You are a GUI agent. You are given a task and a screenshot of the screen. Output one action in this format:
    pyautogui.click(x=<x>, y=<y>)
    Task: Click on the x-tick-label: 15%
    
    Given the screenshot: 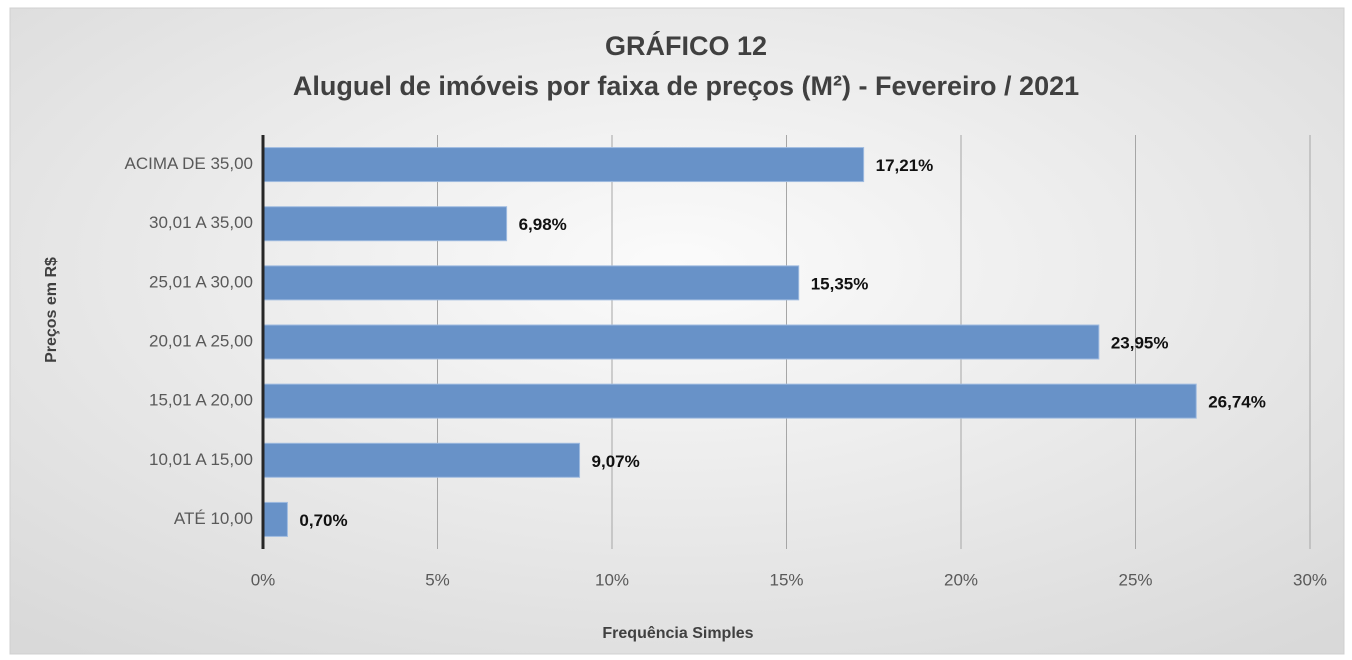 What is the action you would take?
    pyautogui.click(x=786, y=579)
    